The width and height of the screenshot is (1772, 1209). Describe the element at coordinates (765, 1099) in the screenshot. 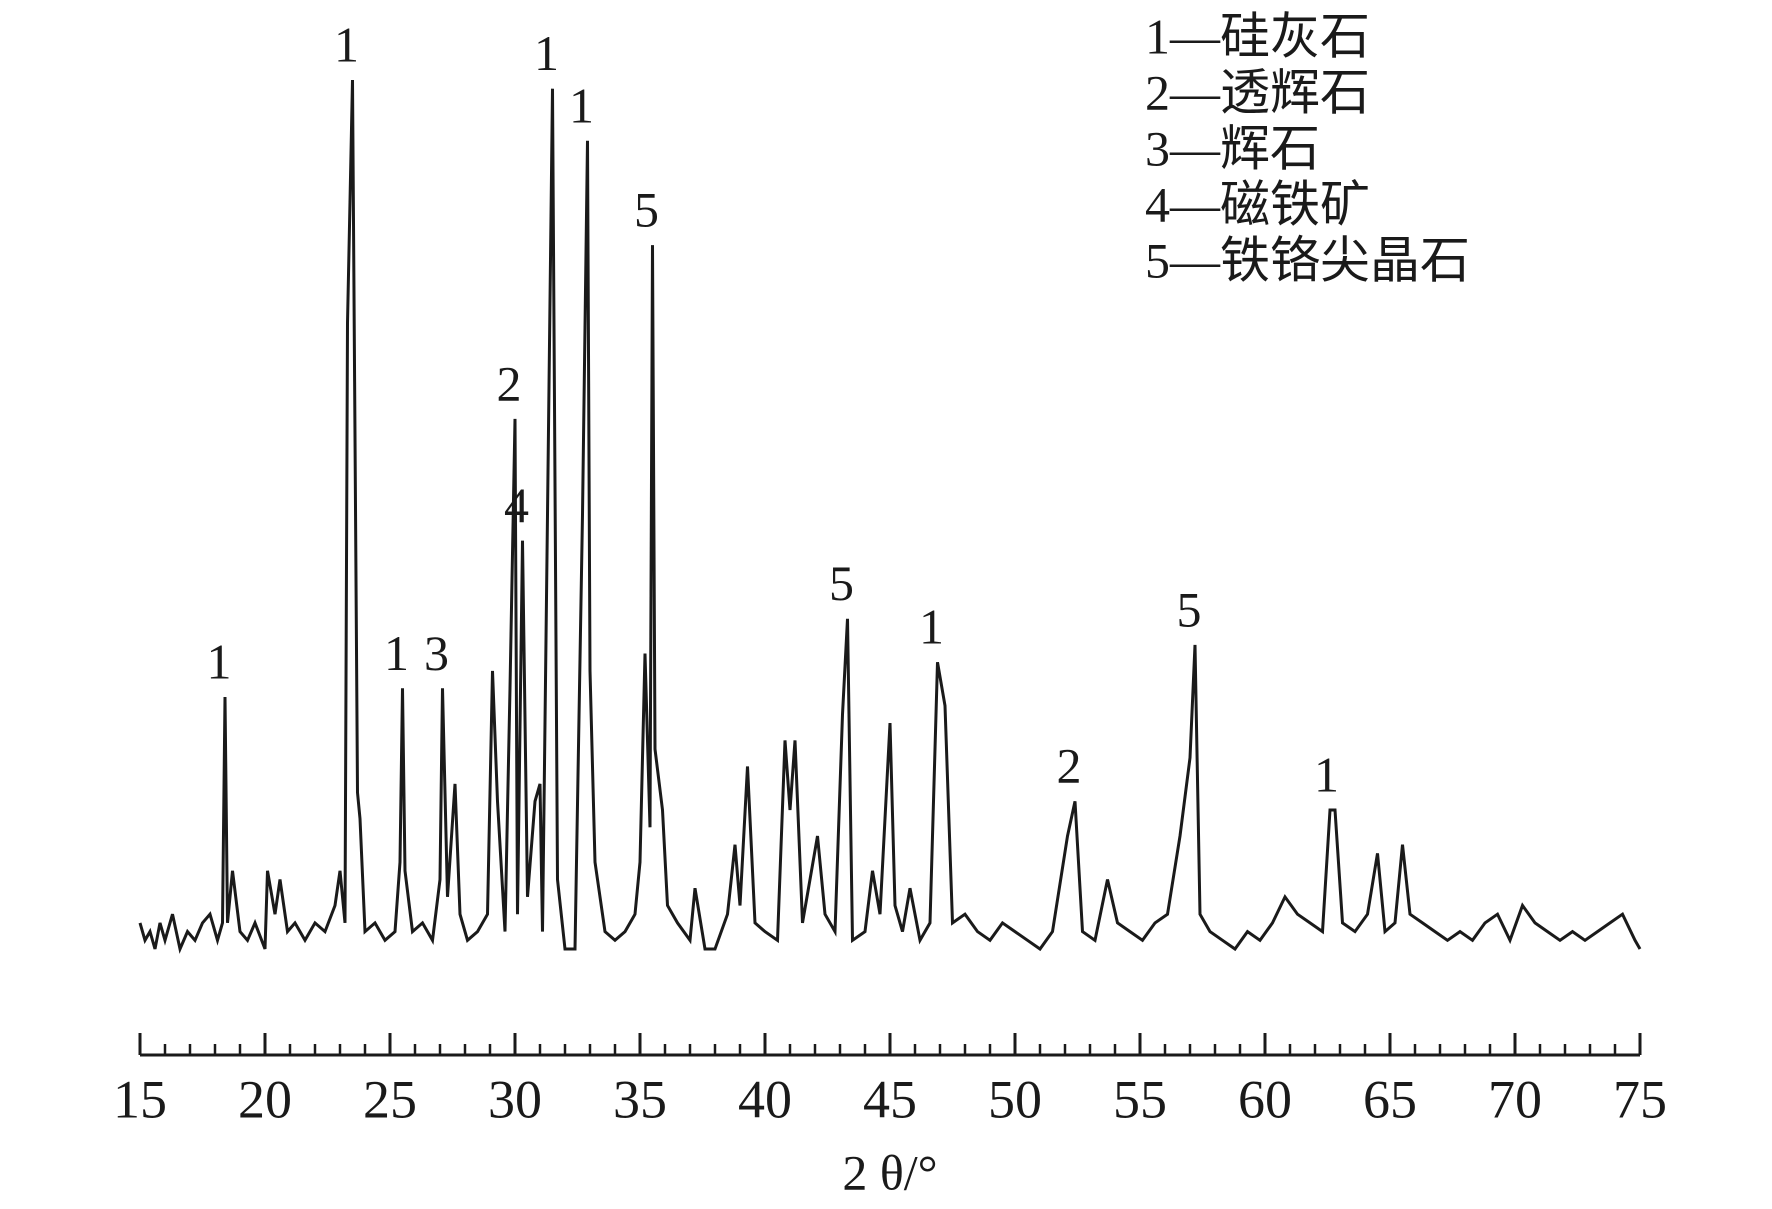

I see `x-tick-label: 40` at that location.